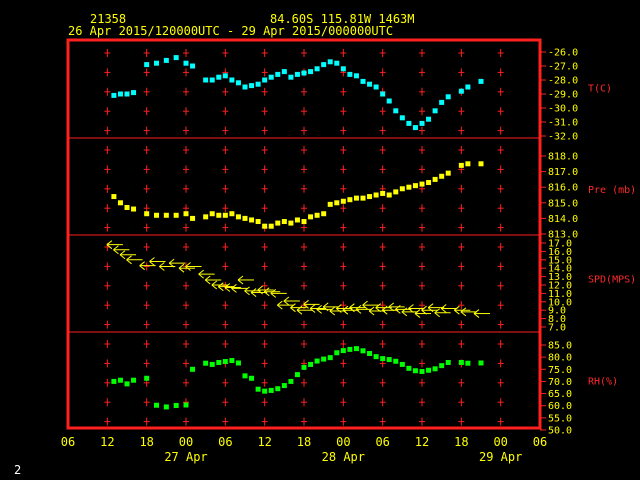  Describe the element at coordinates (108, 19) in the screenshot. I see `station-id: 21358` at that location.